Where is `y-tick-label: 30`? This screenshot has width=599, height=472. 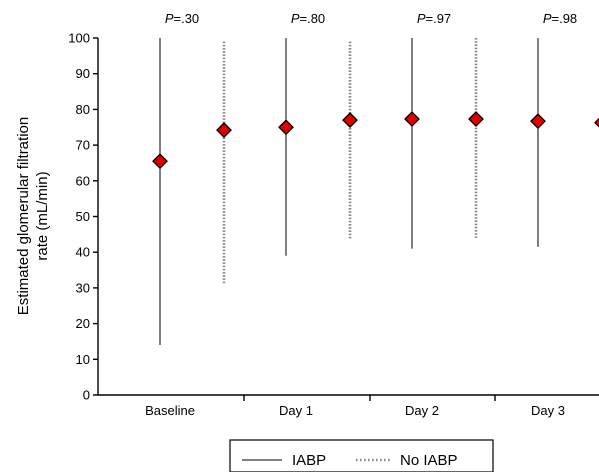 y-tick-label: 30 is located at coordinates (83, 287).